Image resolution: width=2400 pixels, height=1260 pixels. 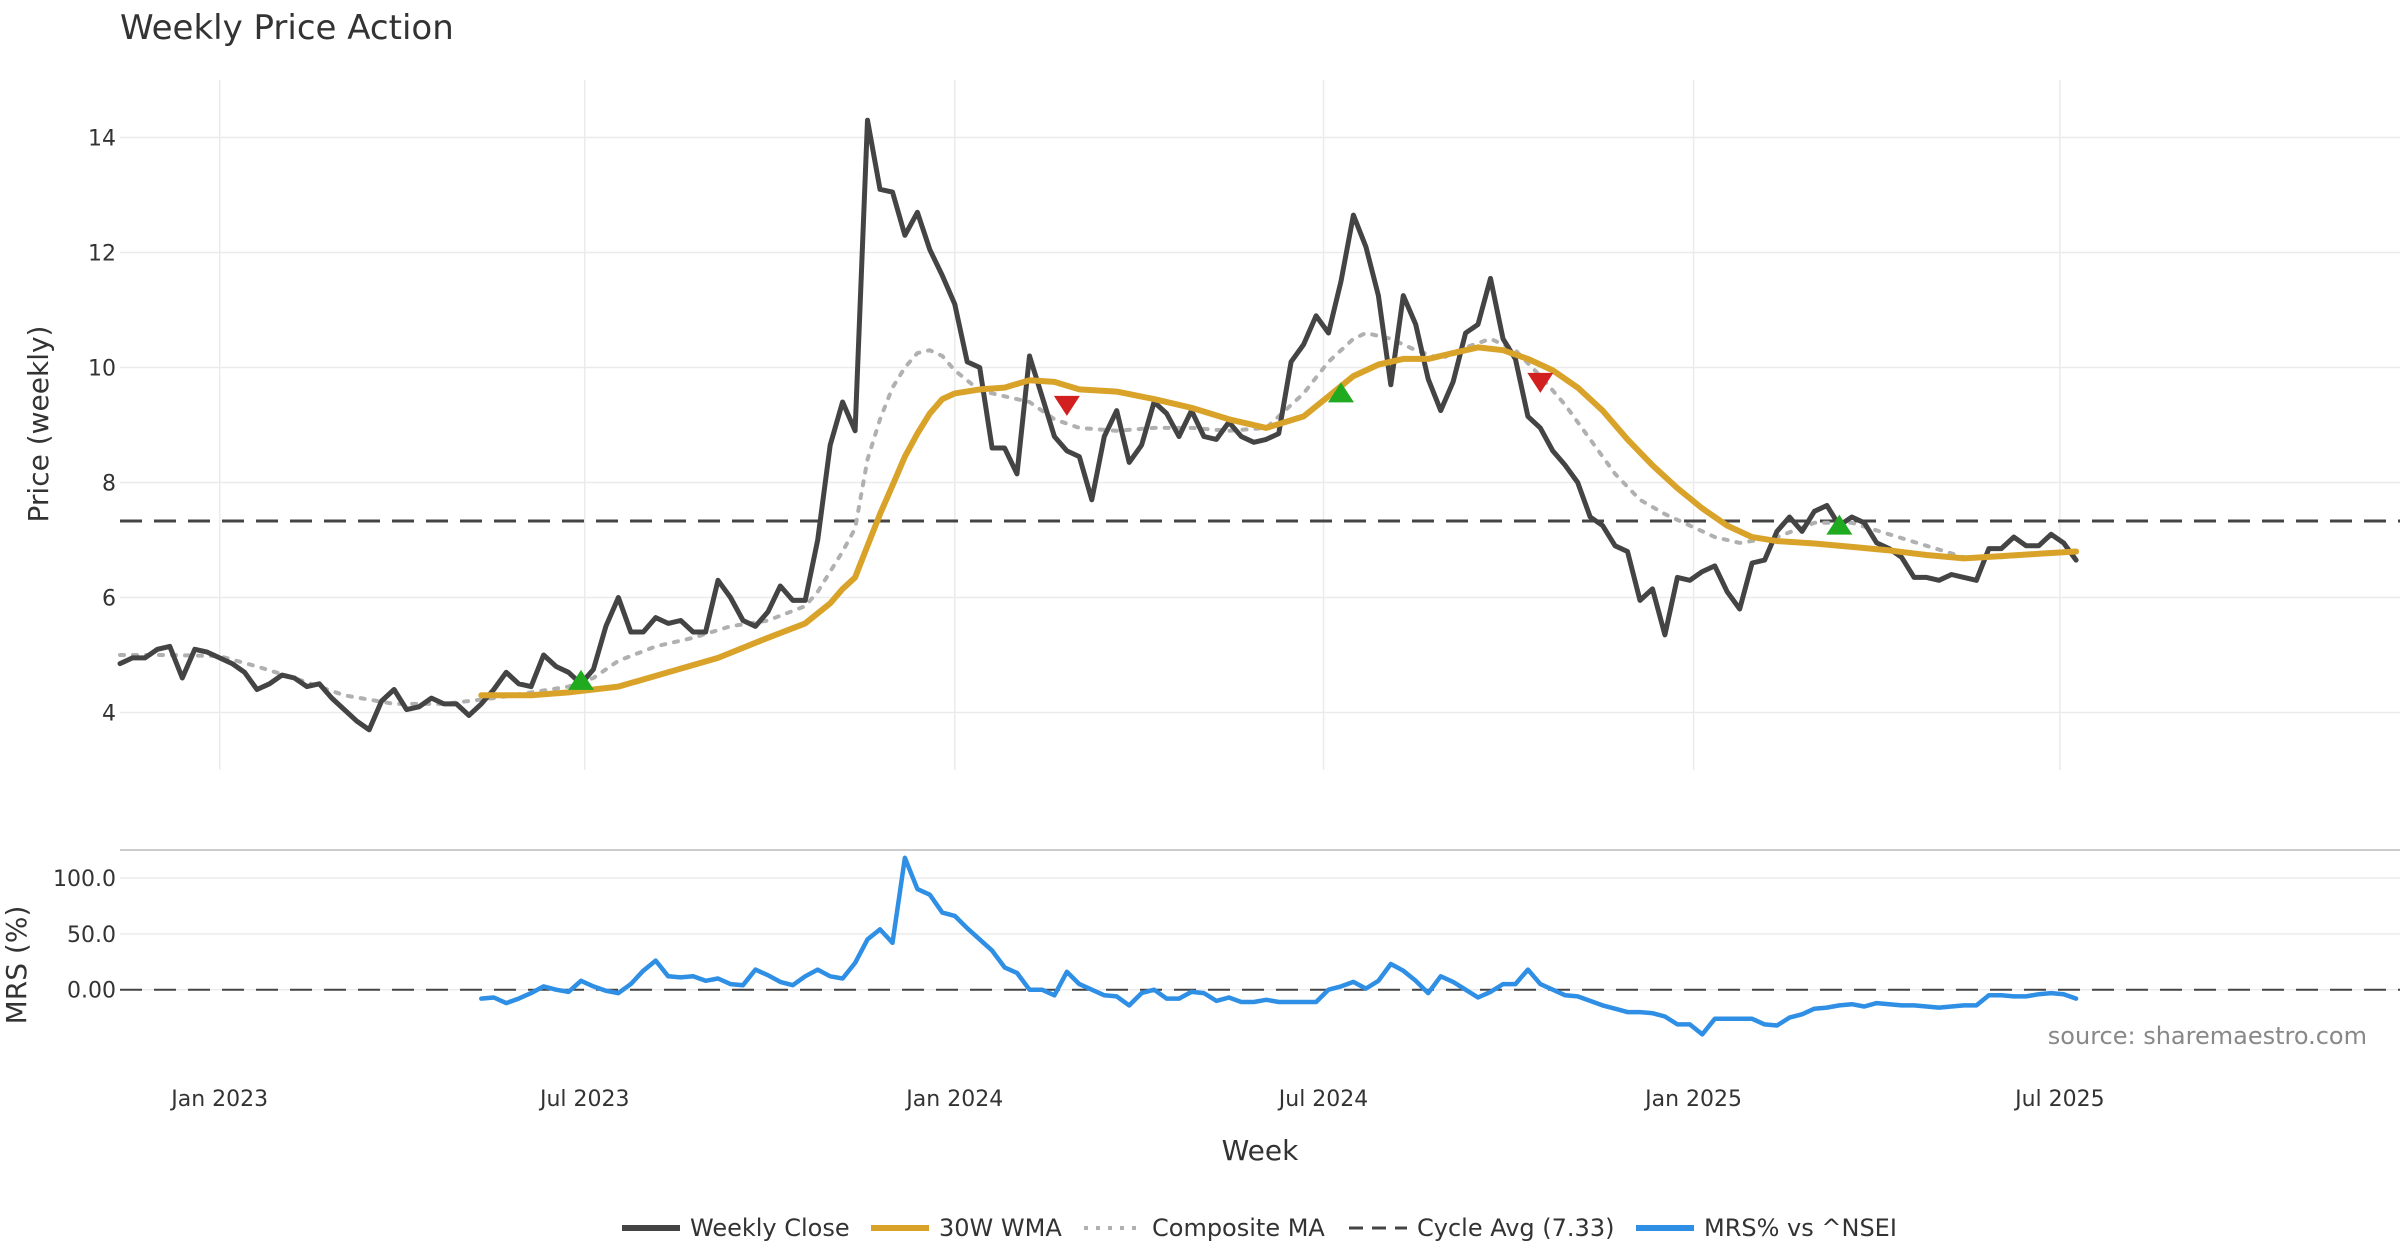 I want to click on legend-label: Cycle Avg (7.33), so click(x=1515, y=1228).